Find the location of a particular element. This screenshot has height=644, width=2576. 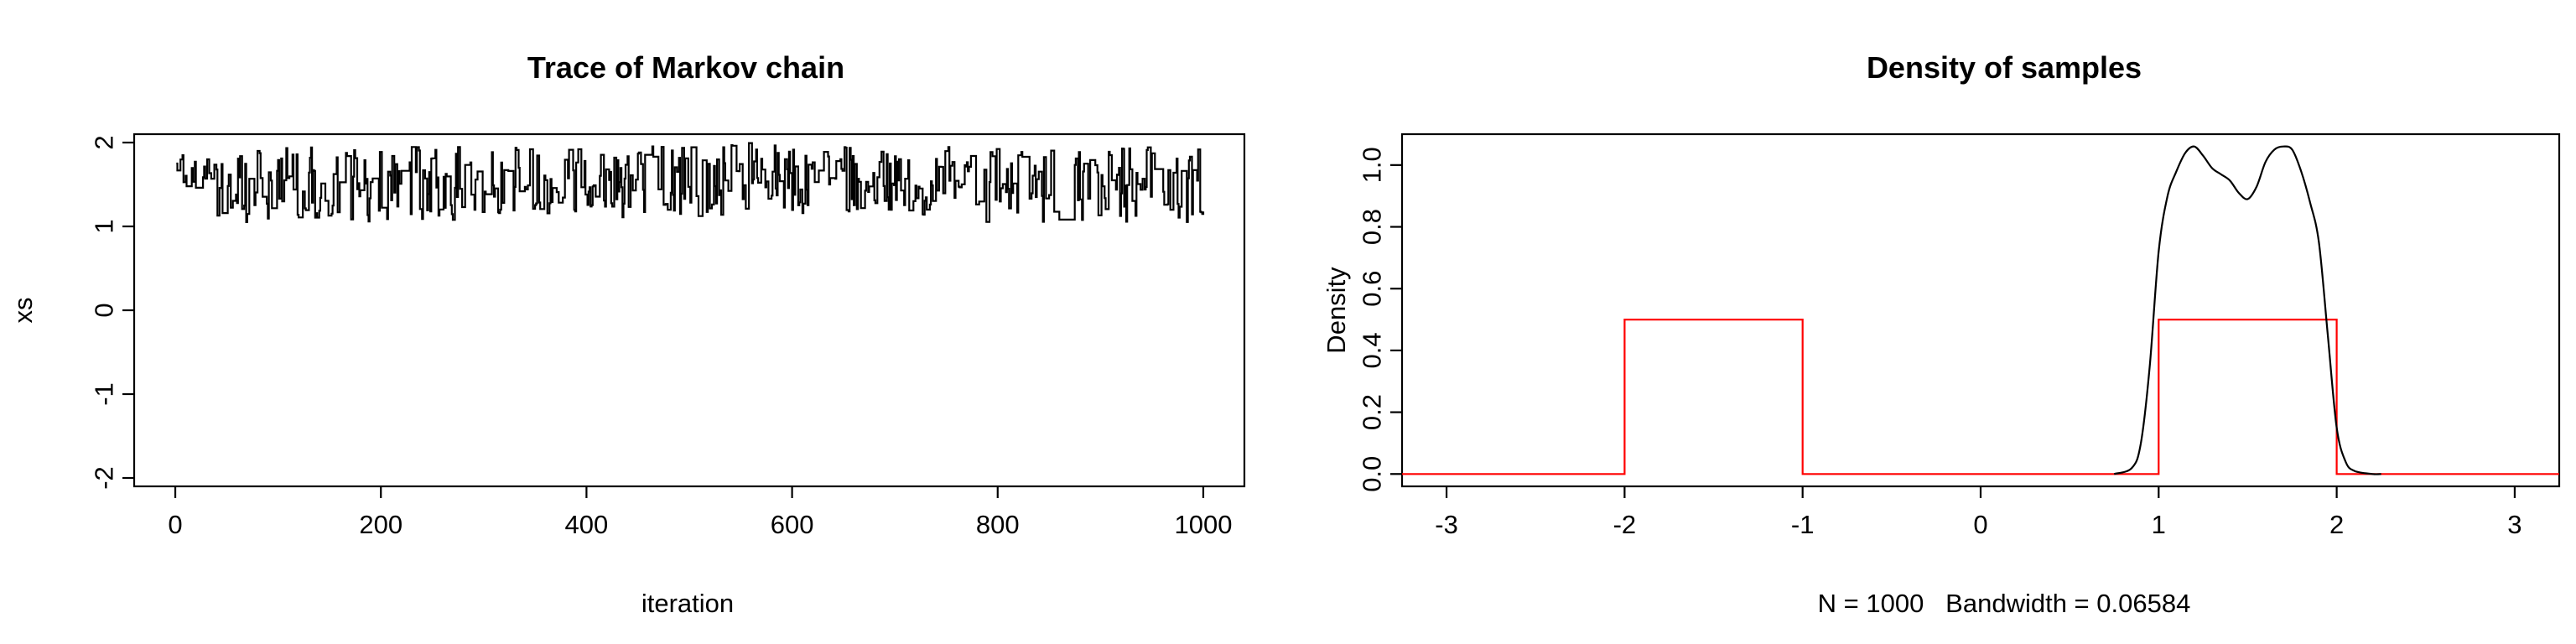

density-y-label: Density is located at coordinates (1336, 310).